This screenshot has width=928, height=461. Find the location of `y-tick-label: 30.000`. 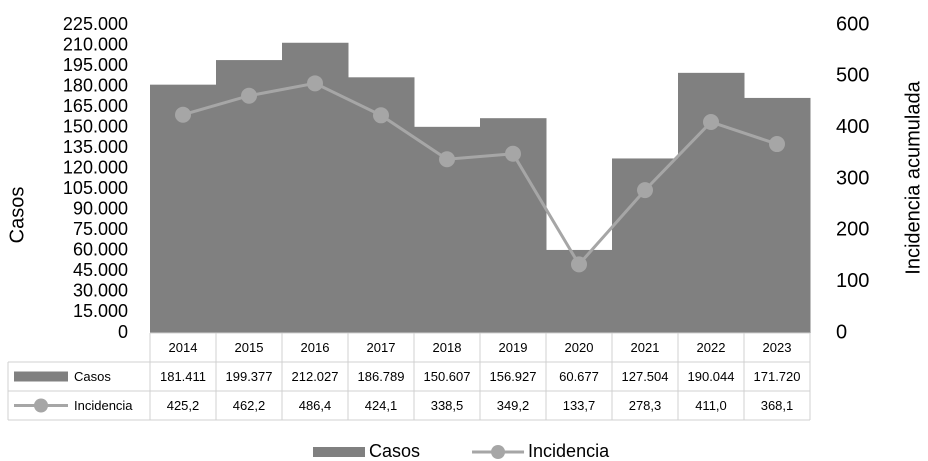

y-tick-label: 30.000 is located at coordinates (100, 291).